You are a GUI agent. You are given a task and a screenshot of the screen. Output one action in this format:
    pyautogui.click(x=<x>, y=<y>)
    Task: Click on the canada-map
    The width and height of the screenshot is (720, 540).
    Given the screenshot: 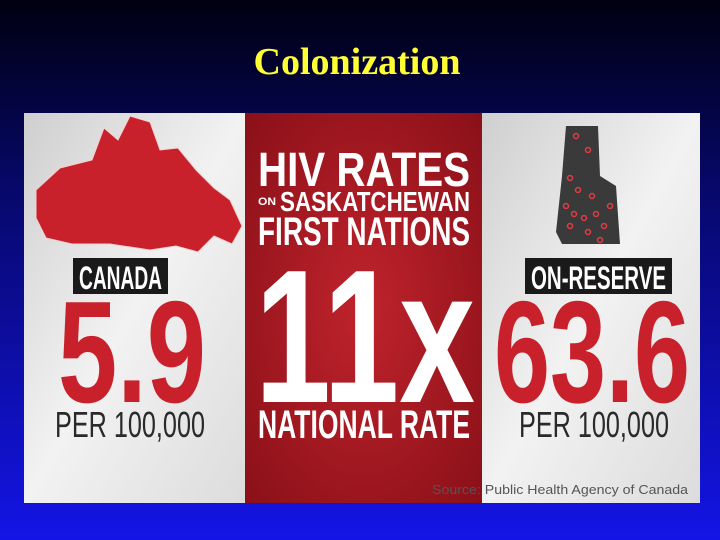 What is the action you would take?
    pyautogui.click(x=139, y=184)
    